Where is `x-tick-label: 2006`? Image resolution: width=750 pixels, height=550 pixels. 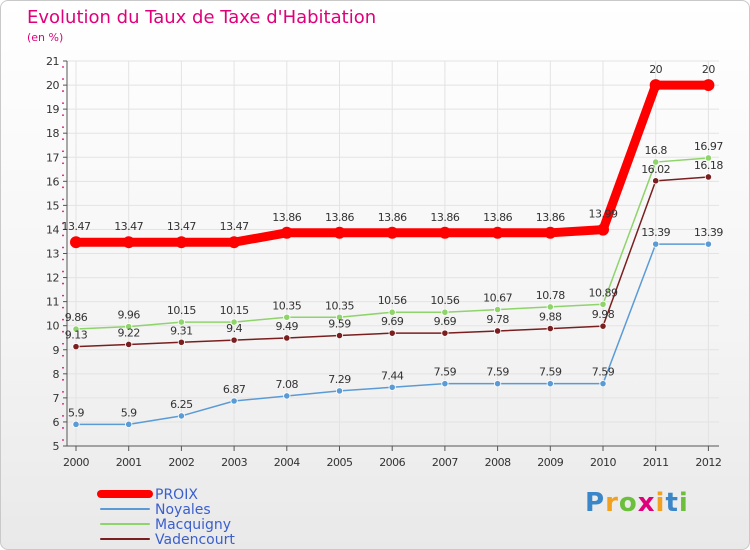
x-tick-label: 2006 is located at coordinates (392, 462).